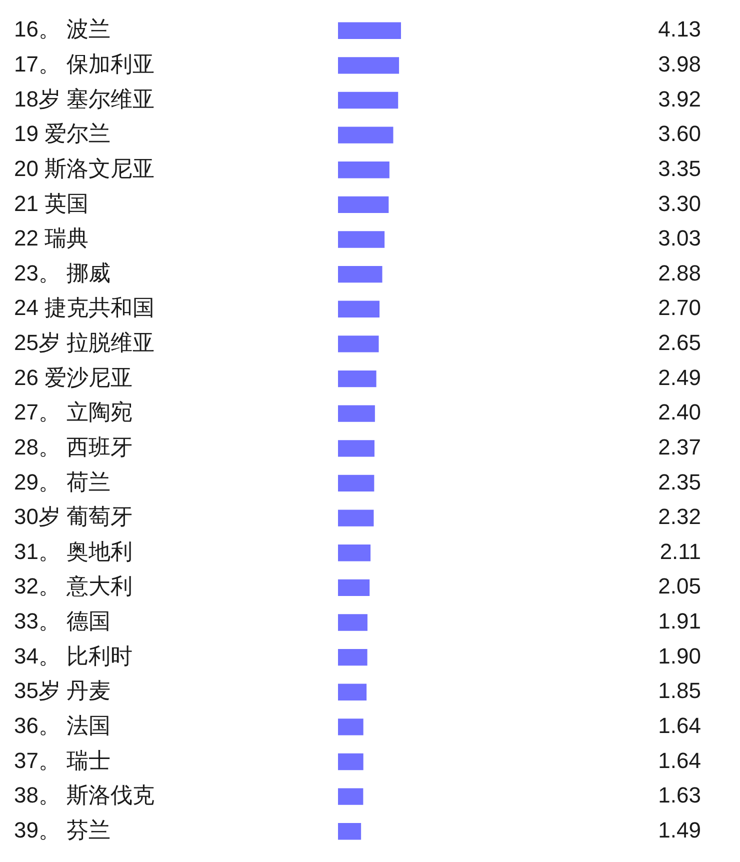 The height and width of the screenshot is (862, 740). I want to click on data-label: 1.63, so click(679, 795).